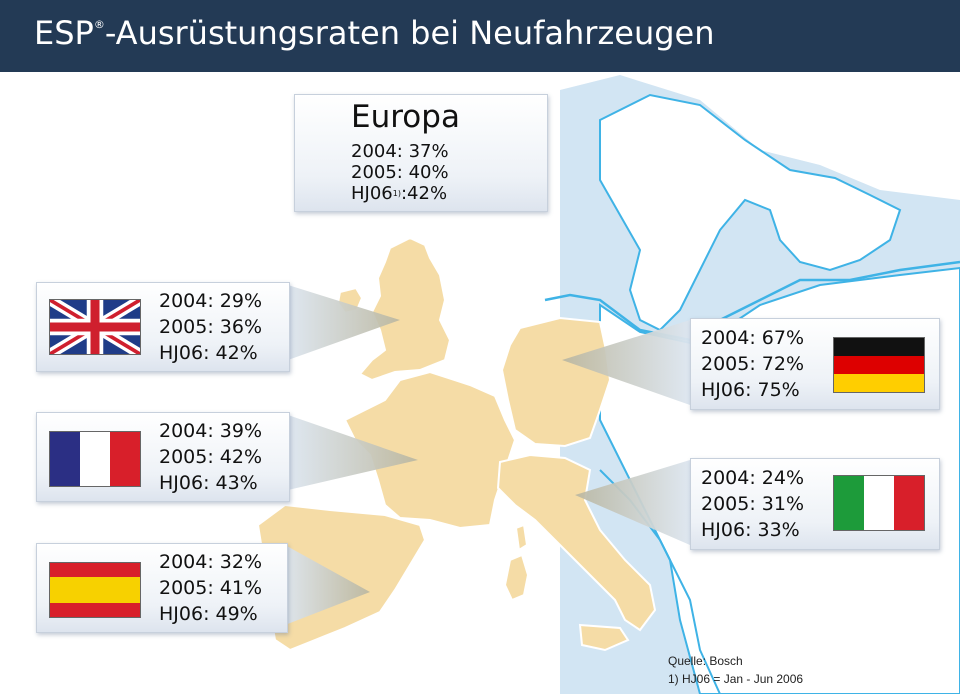  Describe the element at coordinates (516, 577) in the screenshot. I see `sardinia-shape` at that location.